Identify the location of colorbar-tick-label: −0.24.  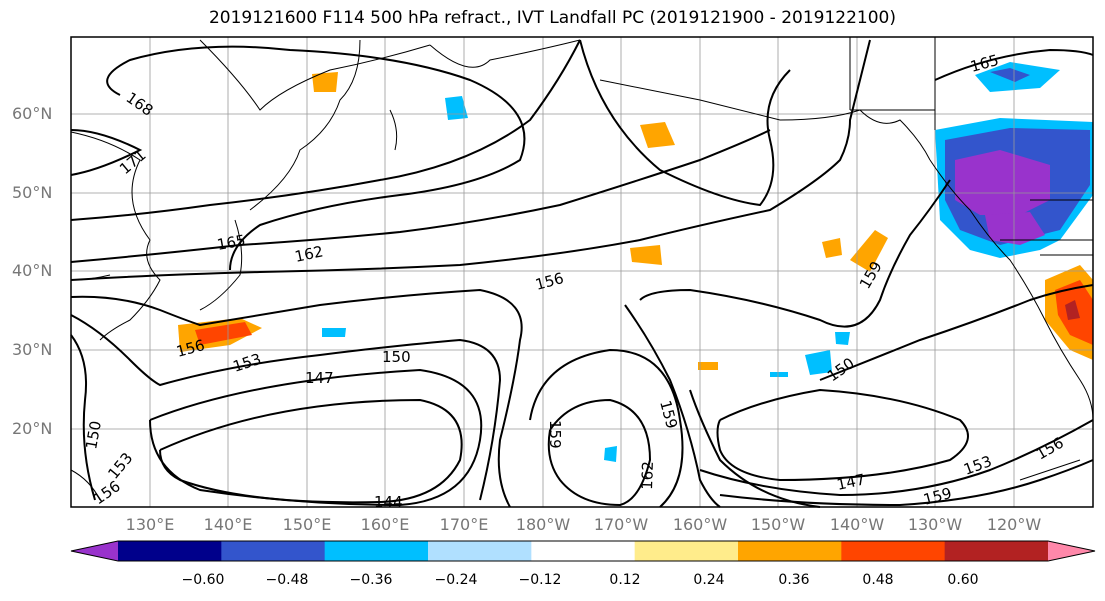
(456, 580).